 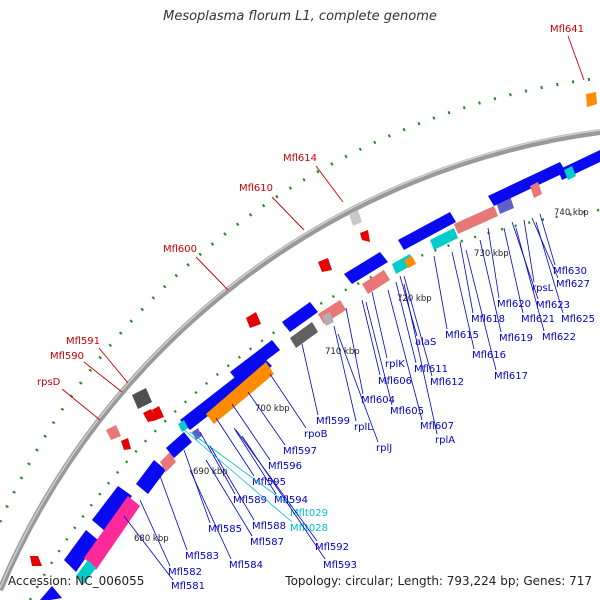 I want to click on outer-gene-label: Mfl641, so click(x=567, y=29).